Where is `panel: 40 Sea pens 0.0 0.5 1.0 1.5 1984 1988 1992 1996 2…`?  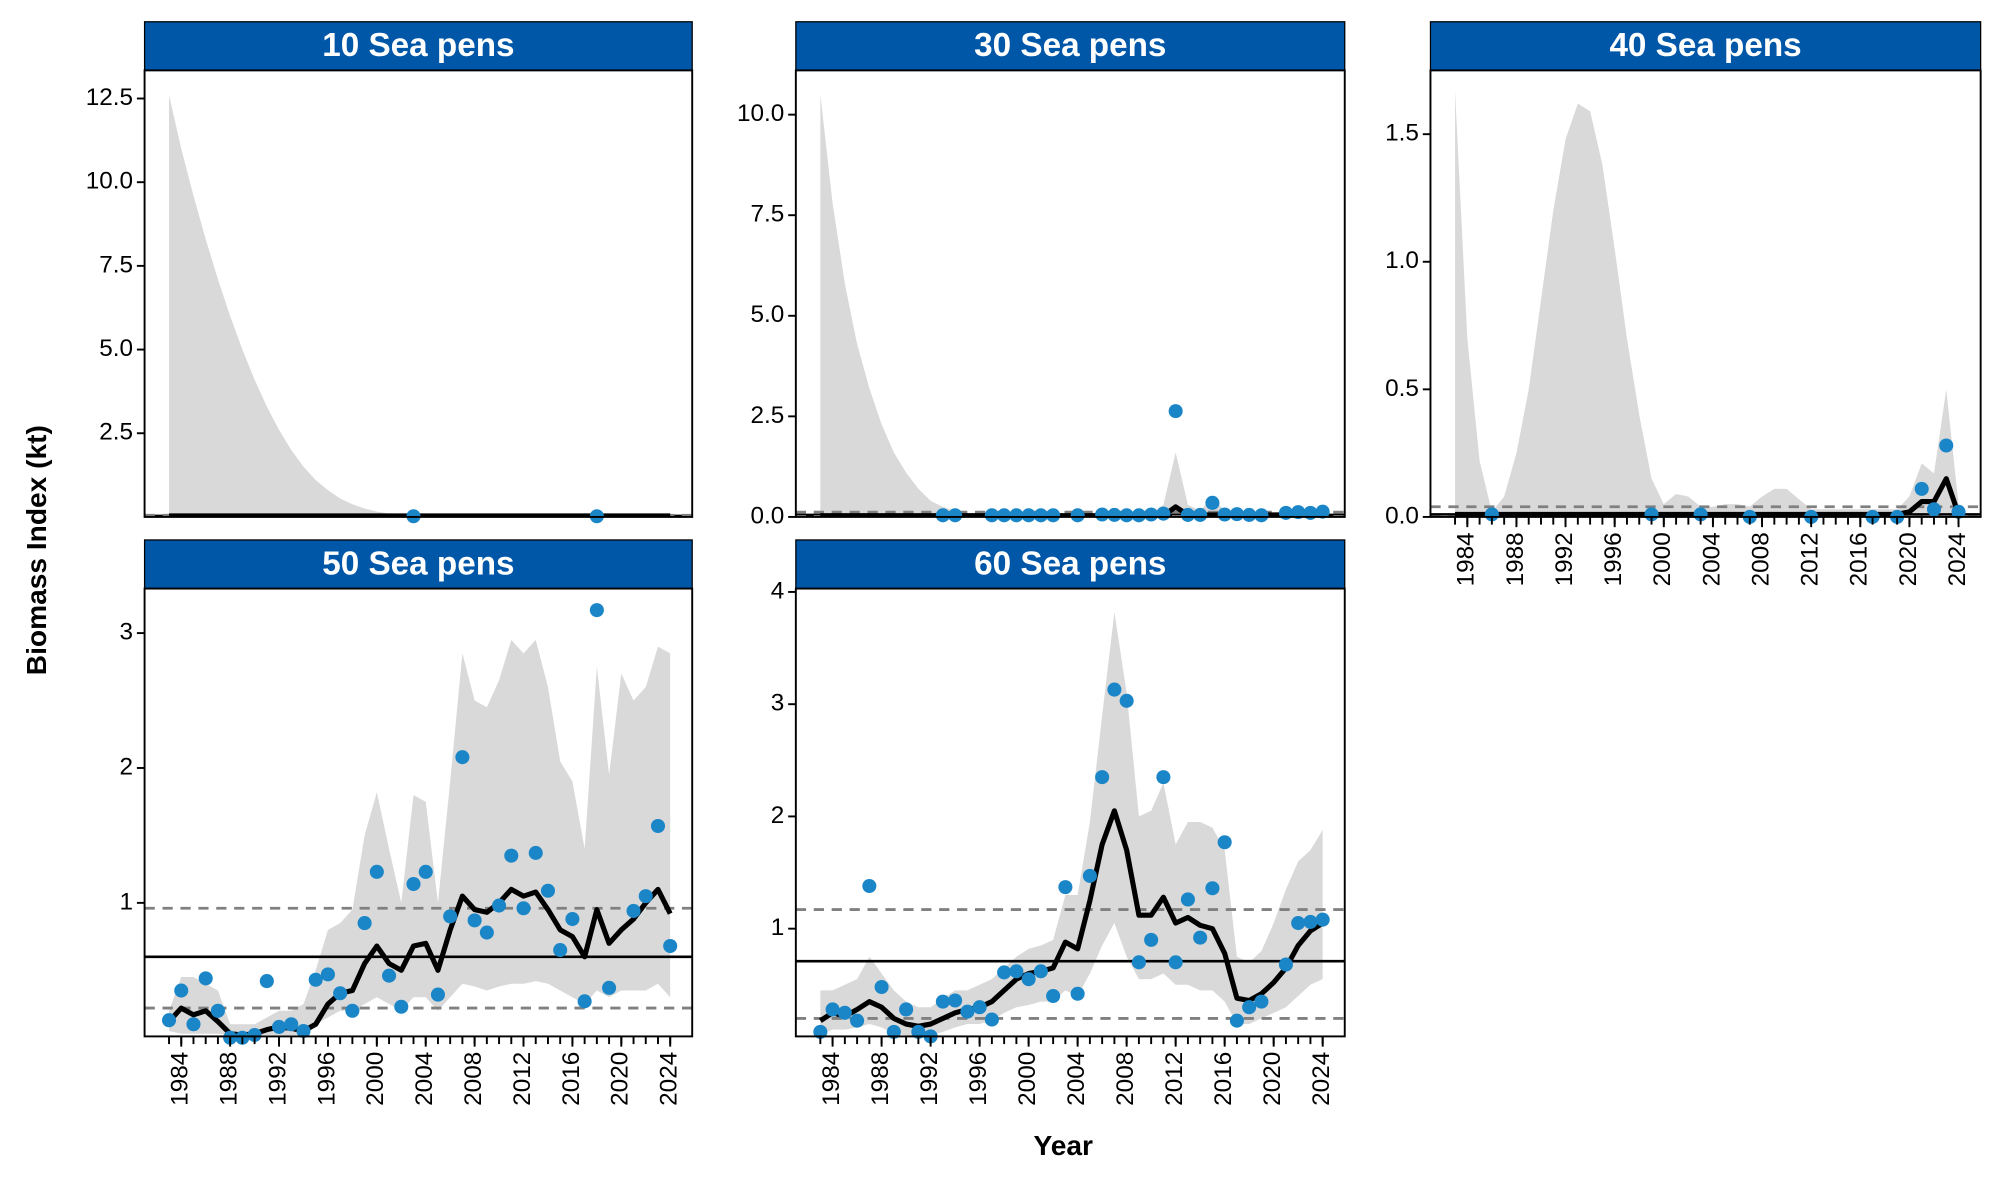 panel: 40 Sea pens 0.0 0.5 1.0 1.5 1984 1988 1992 1996 2… is located at coordinates (1683, 303).